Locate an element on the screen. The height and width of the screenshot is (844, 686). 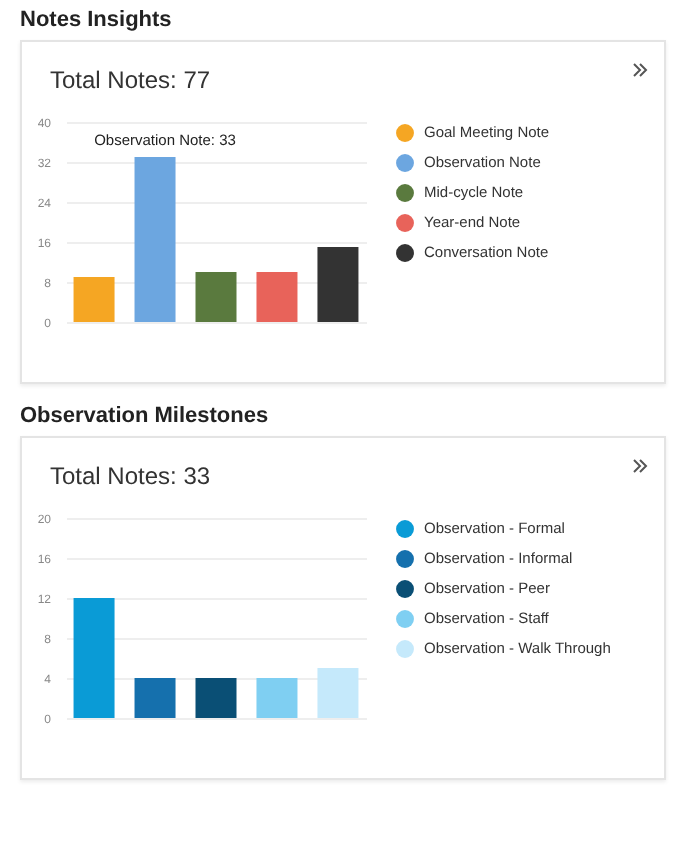
chart-subtitle: Total Notes: 77 is located at coordinates (130, 80).